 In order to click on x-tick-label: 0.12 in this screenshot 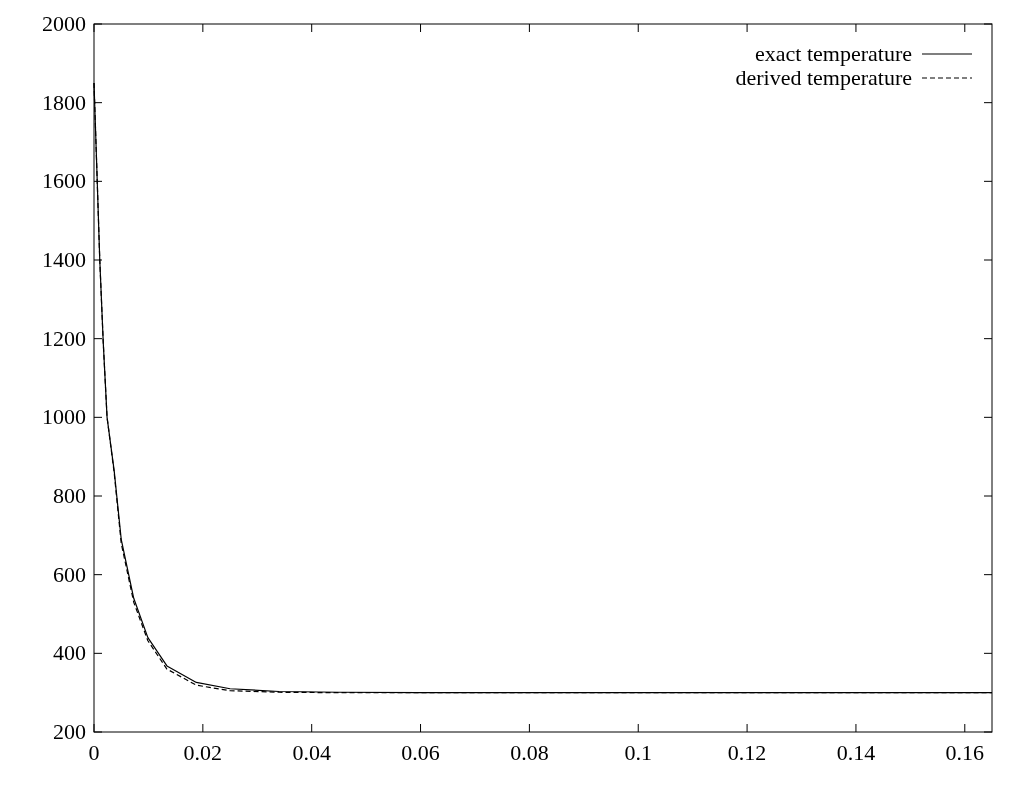, I will do `click(747, 752)`.